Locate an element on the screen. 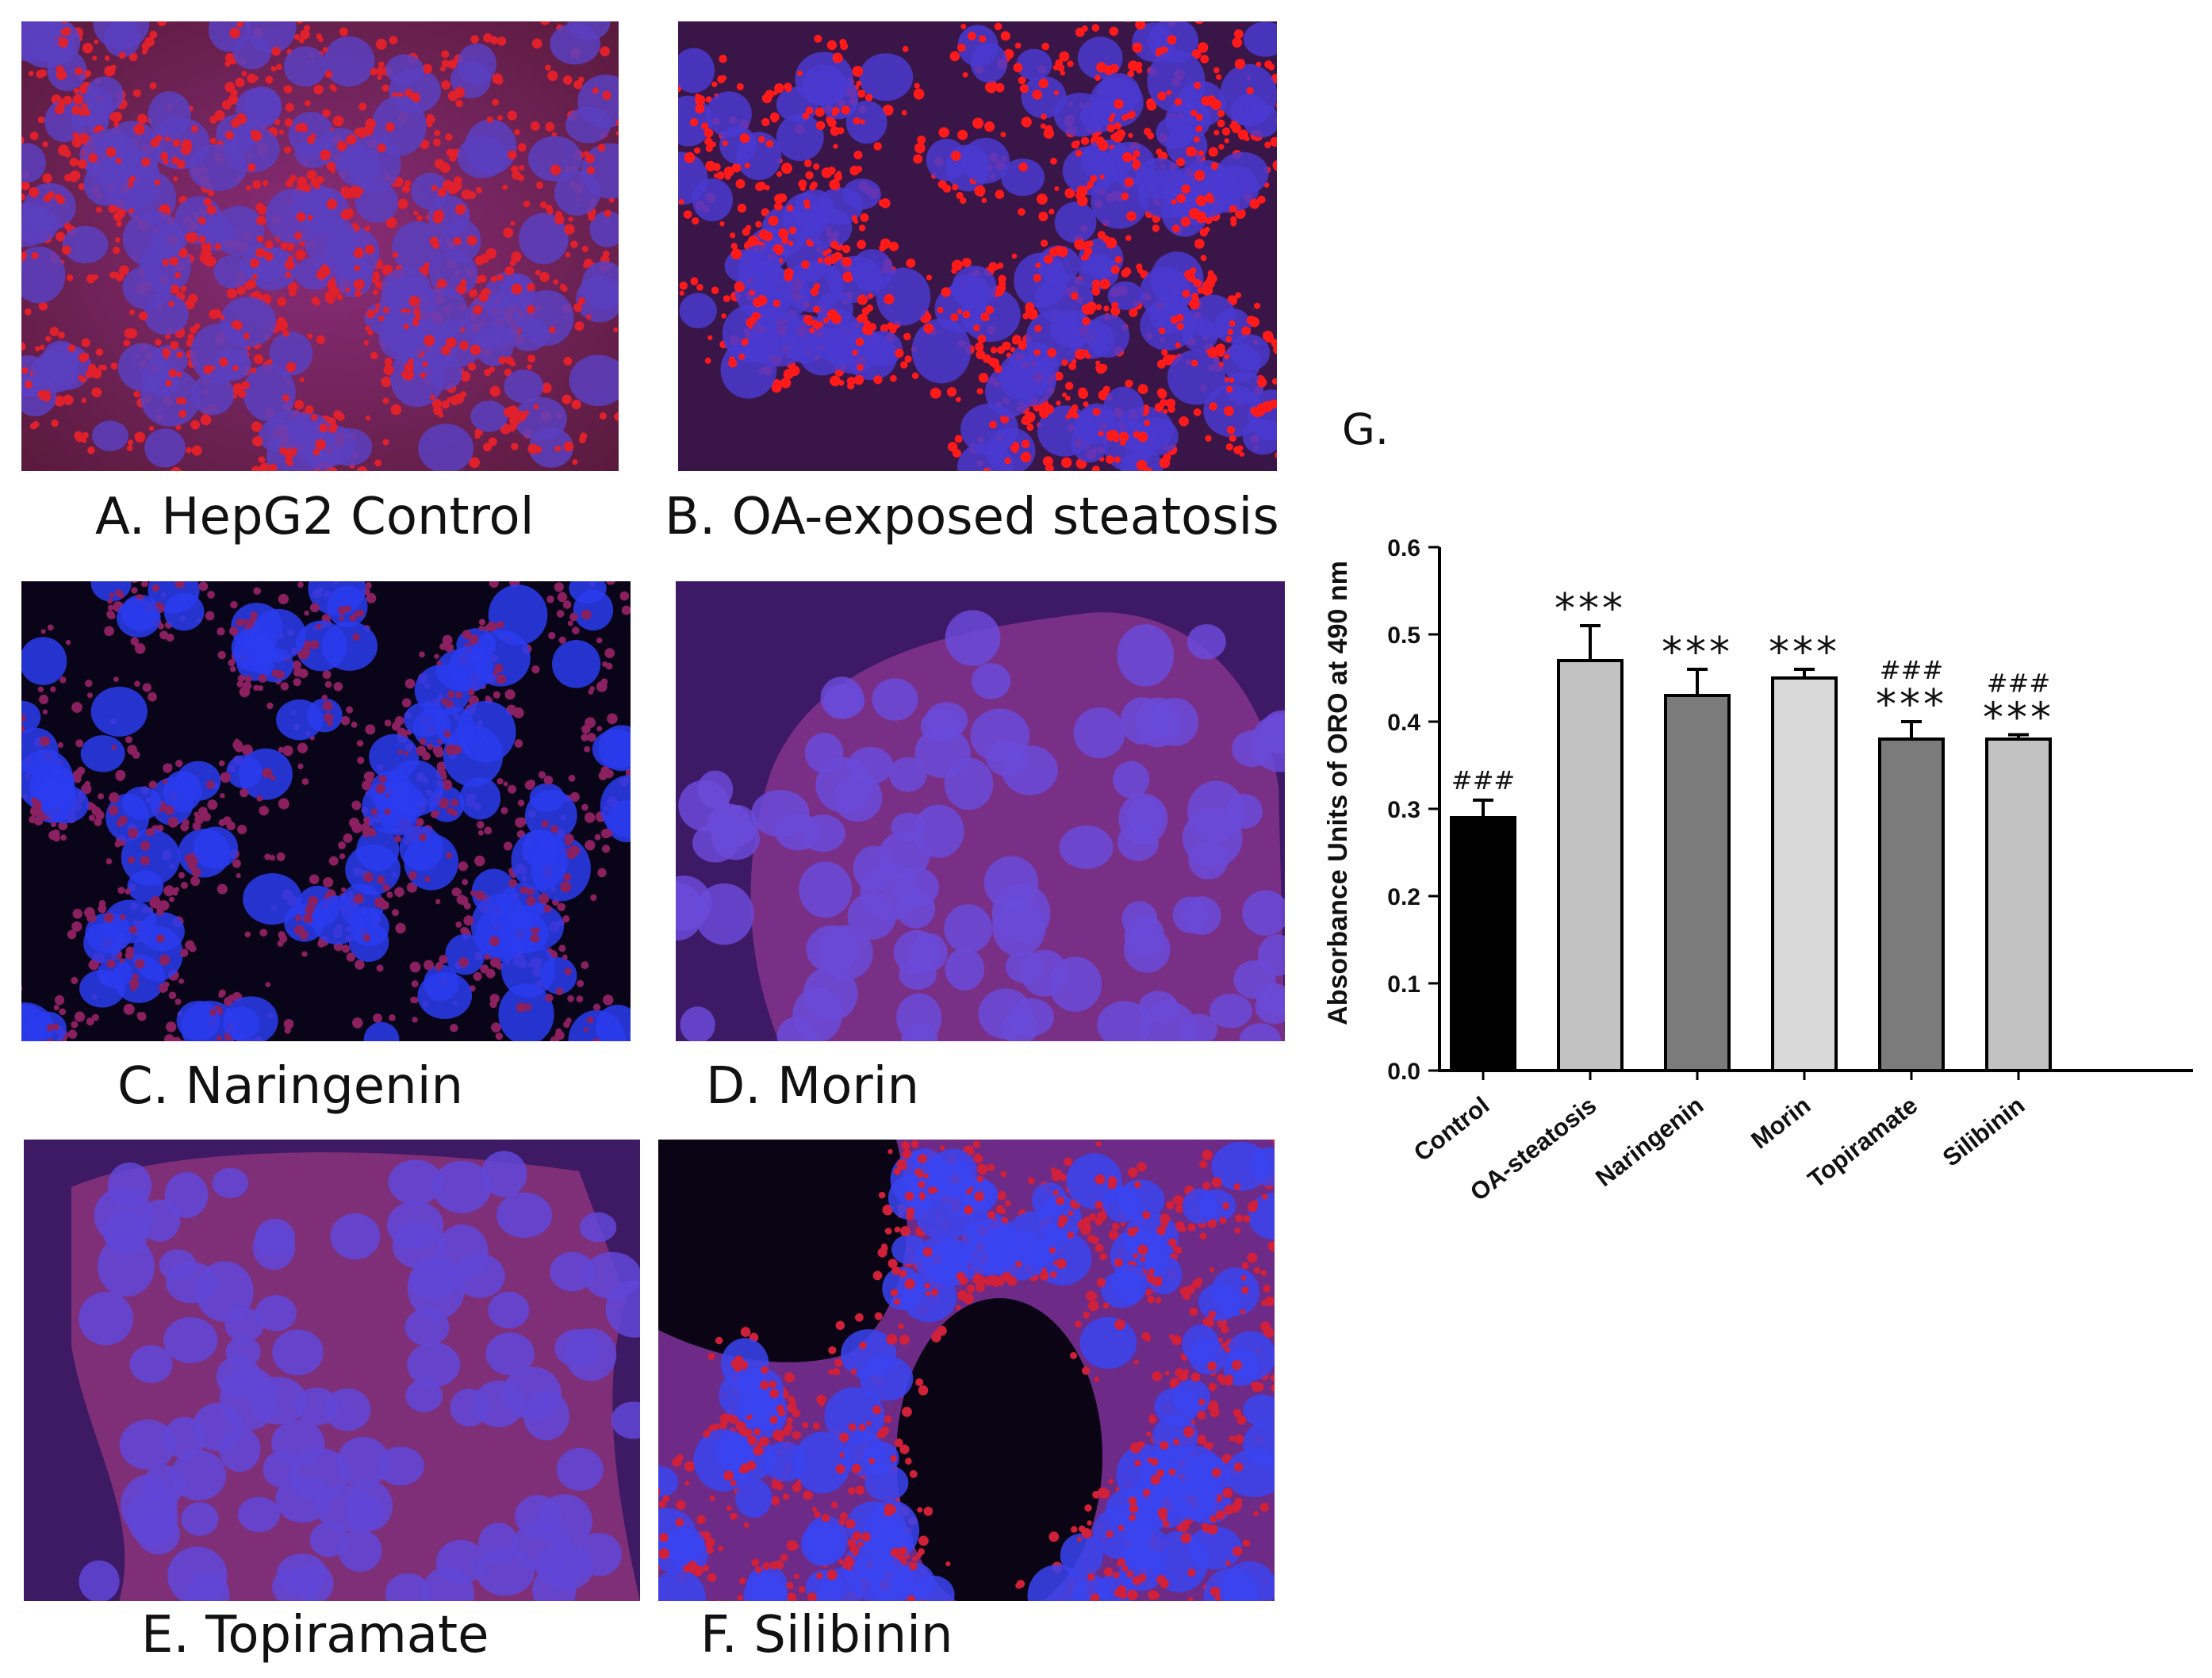  y-tick-label: 0.4 is located at coordinates (1403, 723).